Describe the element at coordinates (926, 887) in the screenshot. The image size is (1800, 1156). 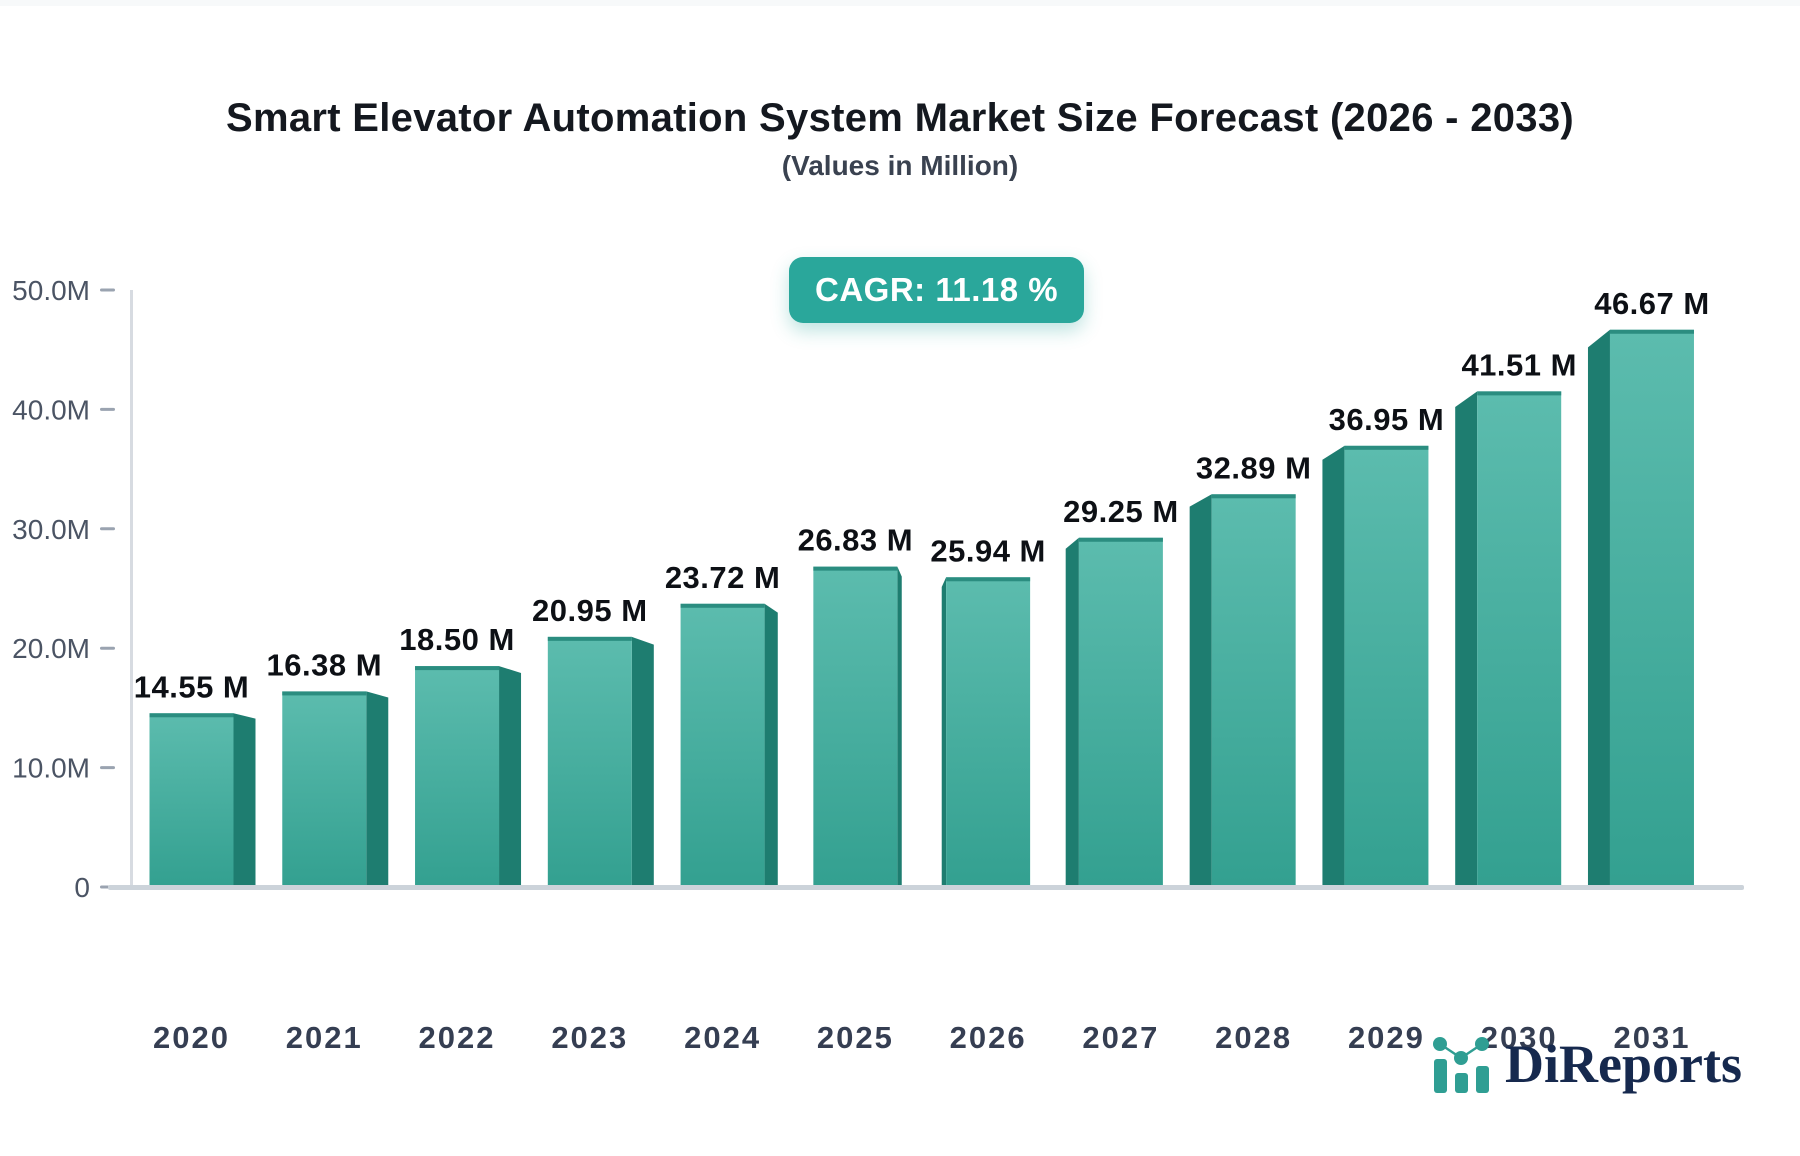
I see `x-axis-line` at that location.